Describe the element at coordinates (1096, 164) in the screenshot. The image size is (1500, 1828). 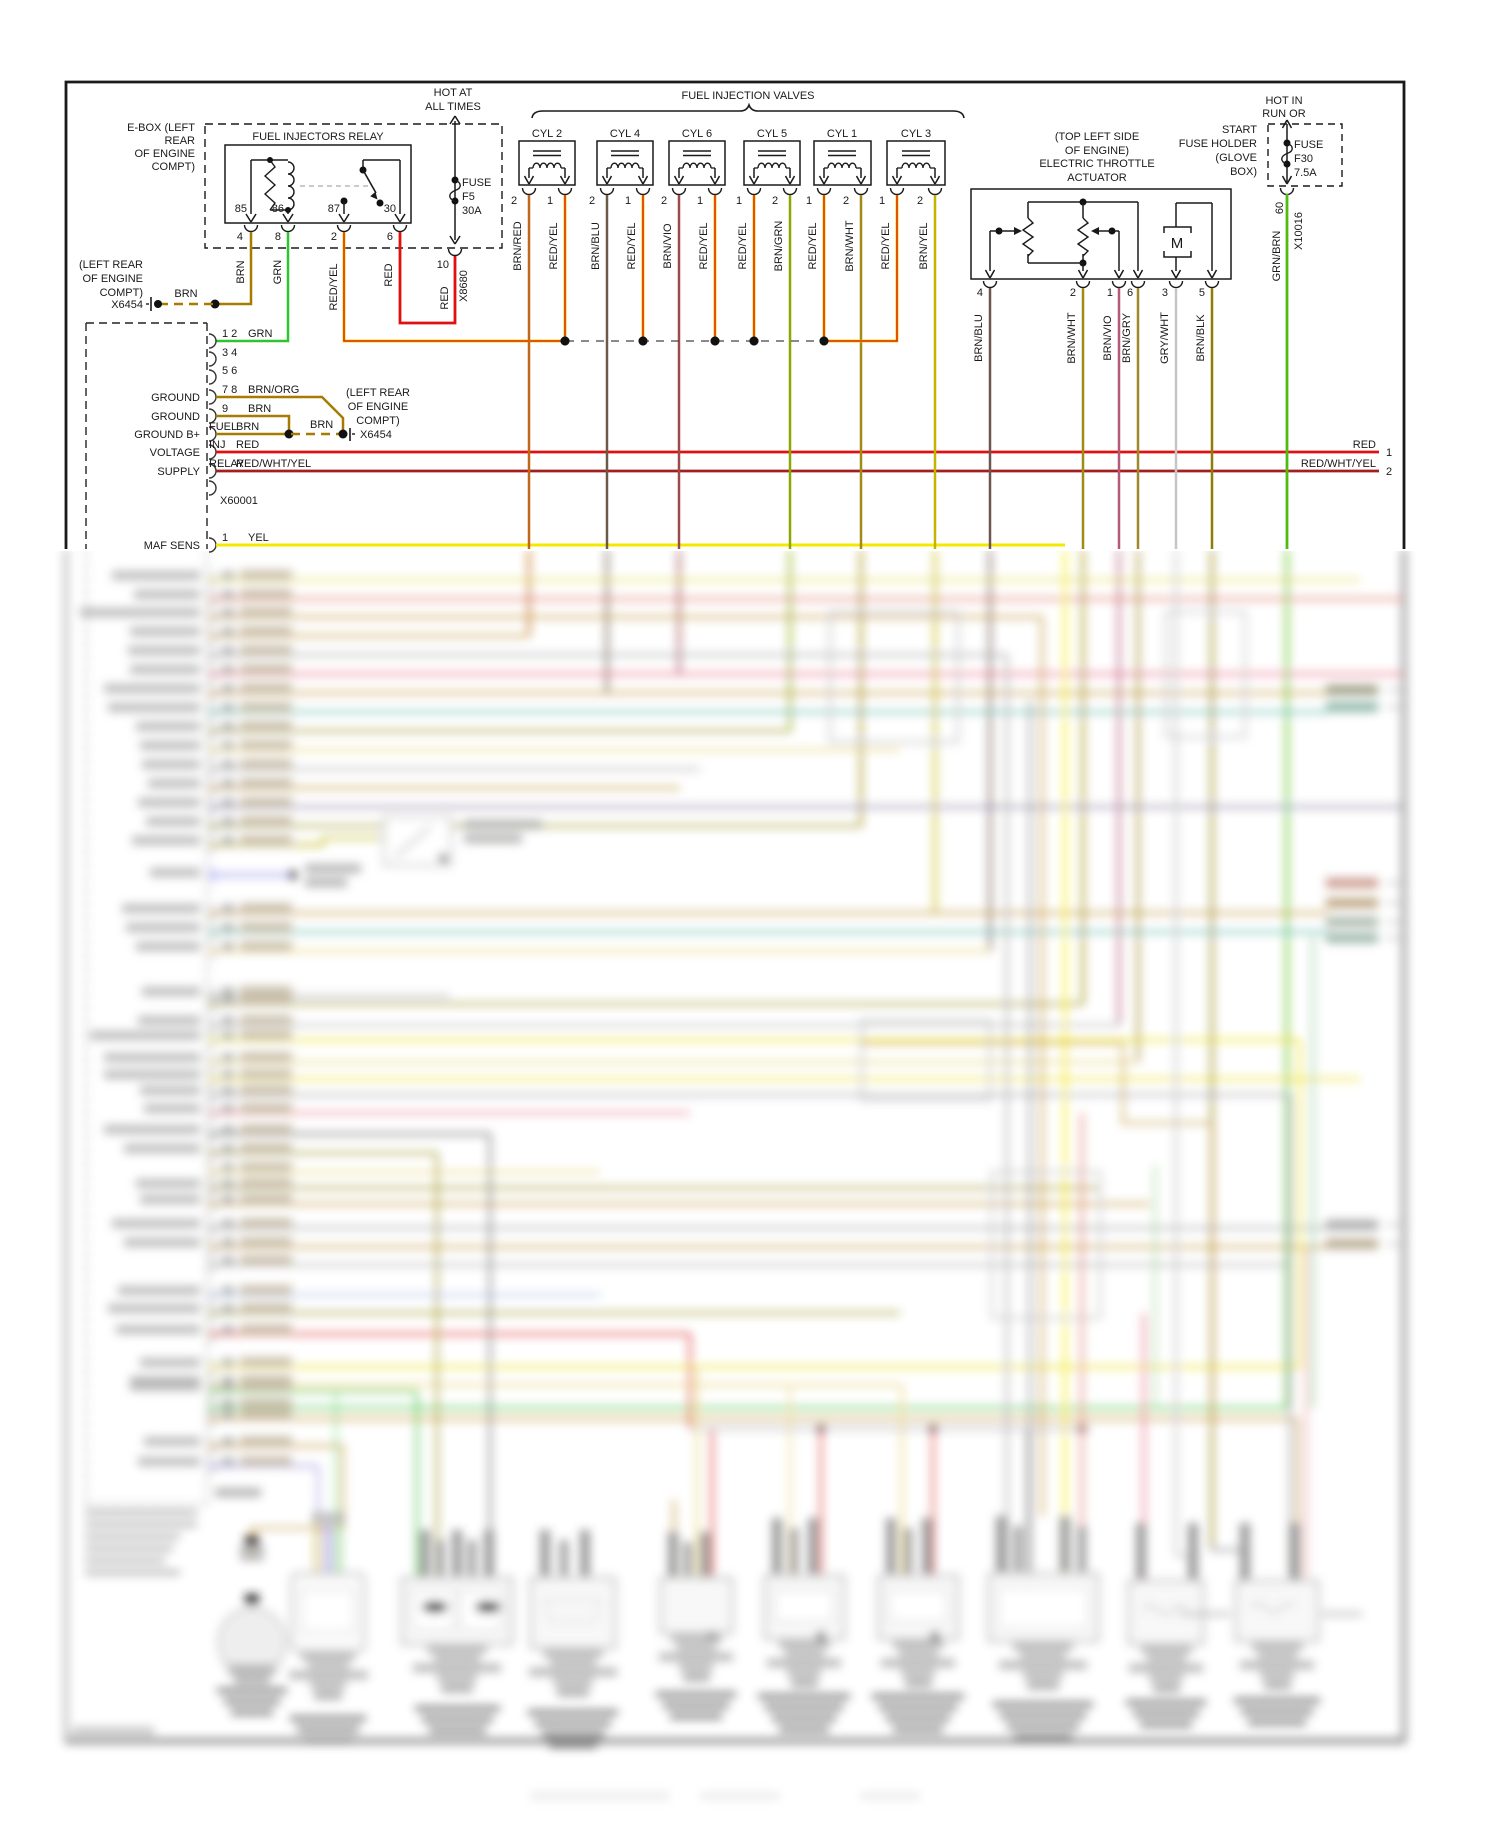
I see `svg-text: ELECTRIC THROTTLE` at that location.